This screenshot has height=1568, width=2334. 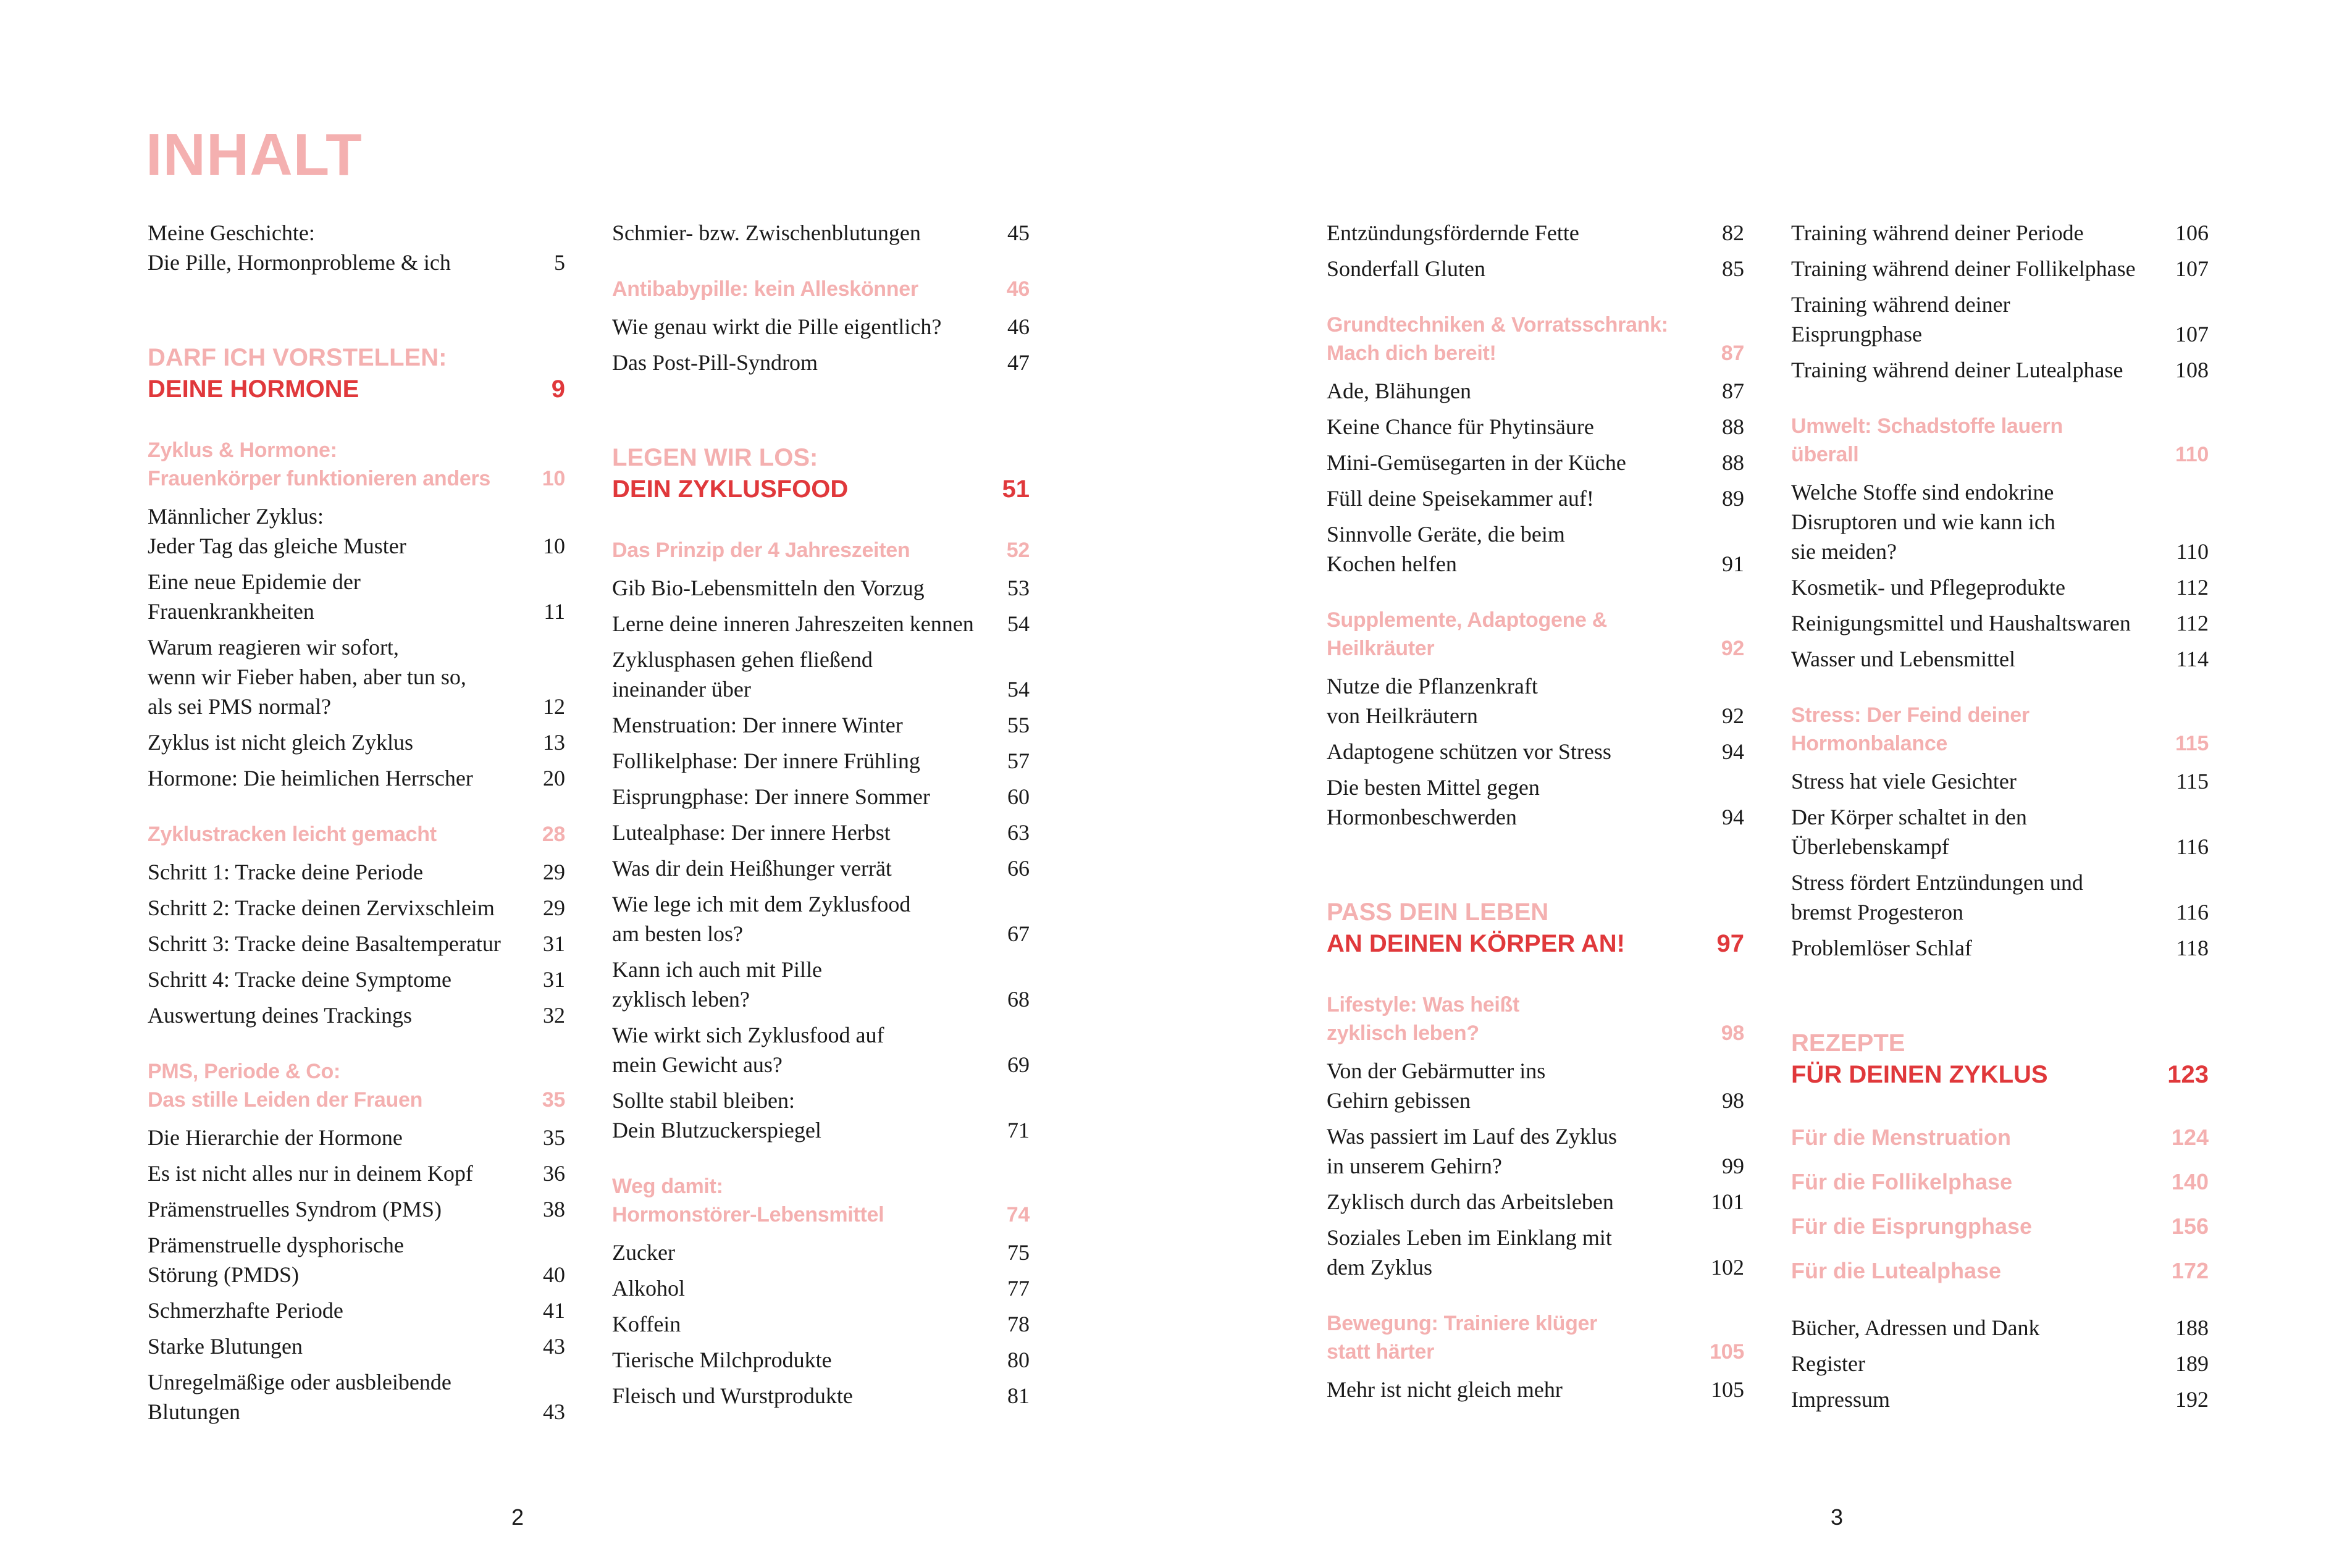 I want to click on toc-entry: Es ist nicht alles nur in deinem Kopf 36, so click(x=357, y=1173).